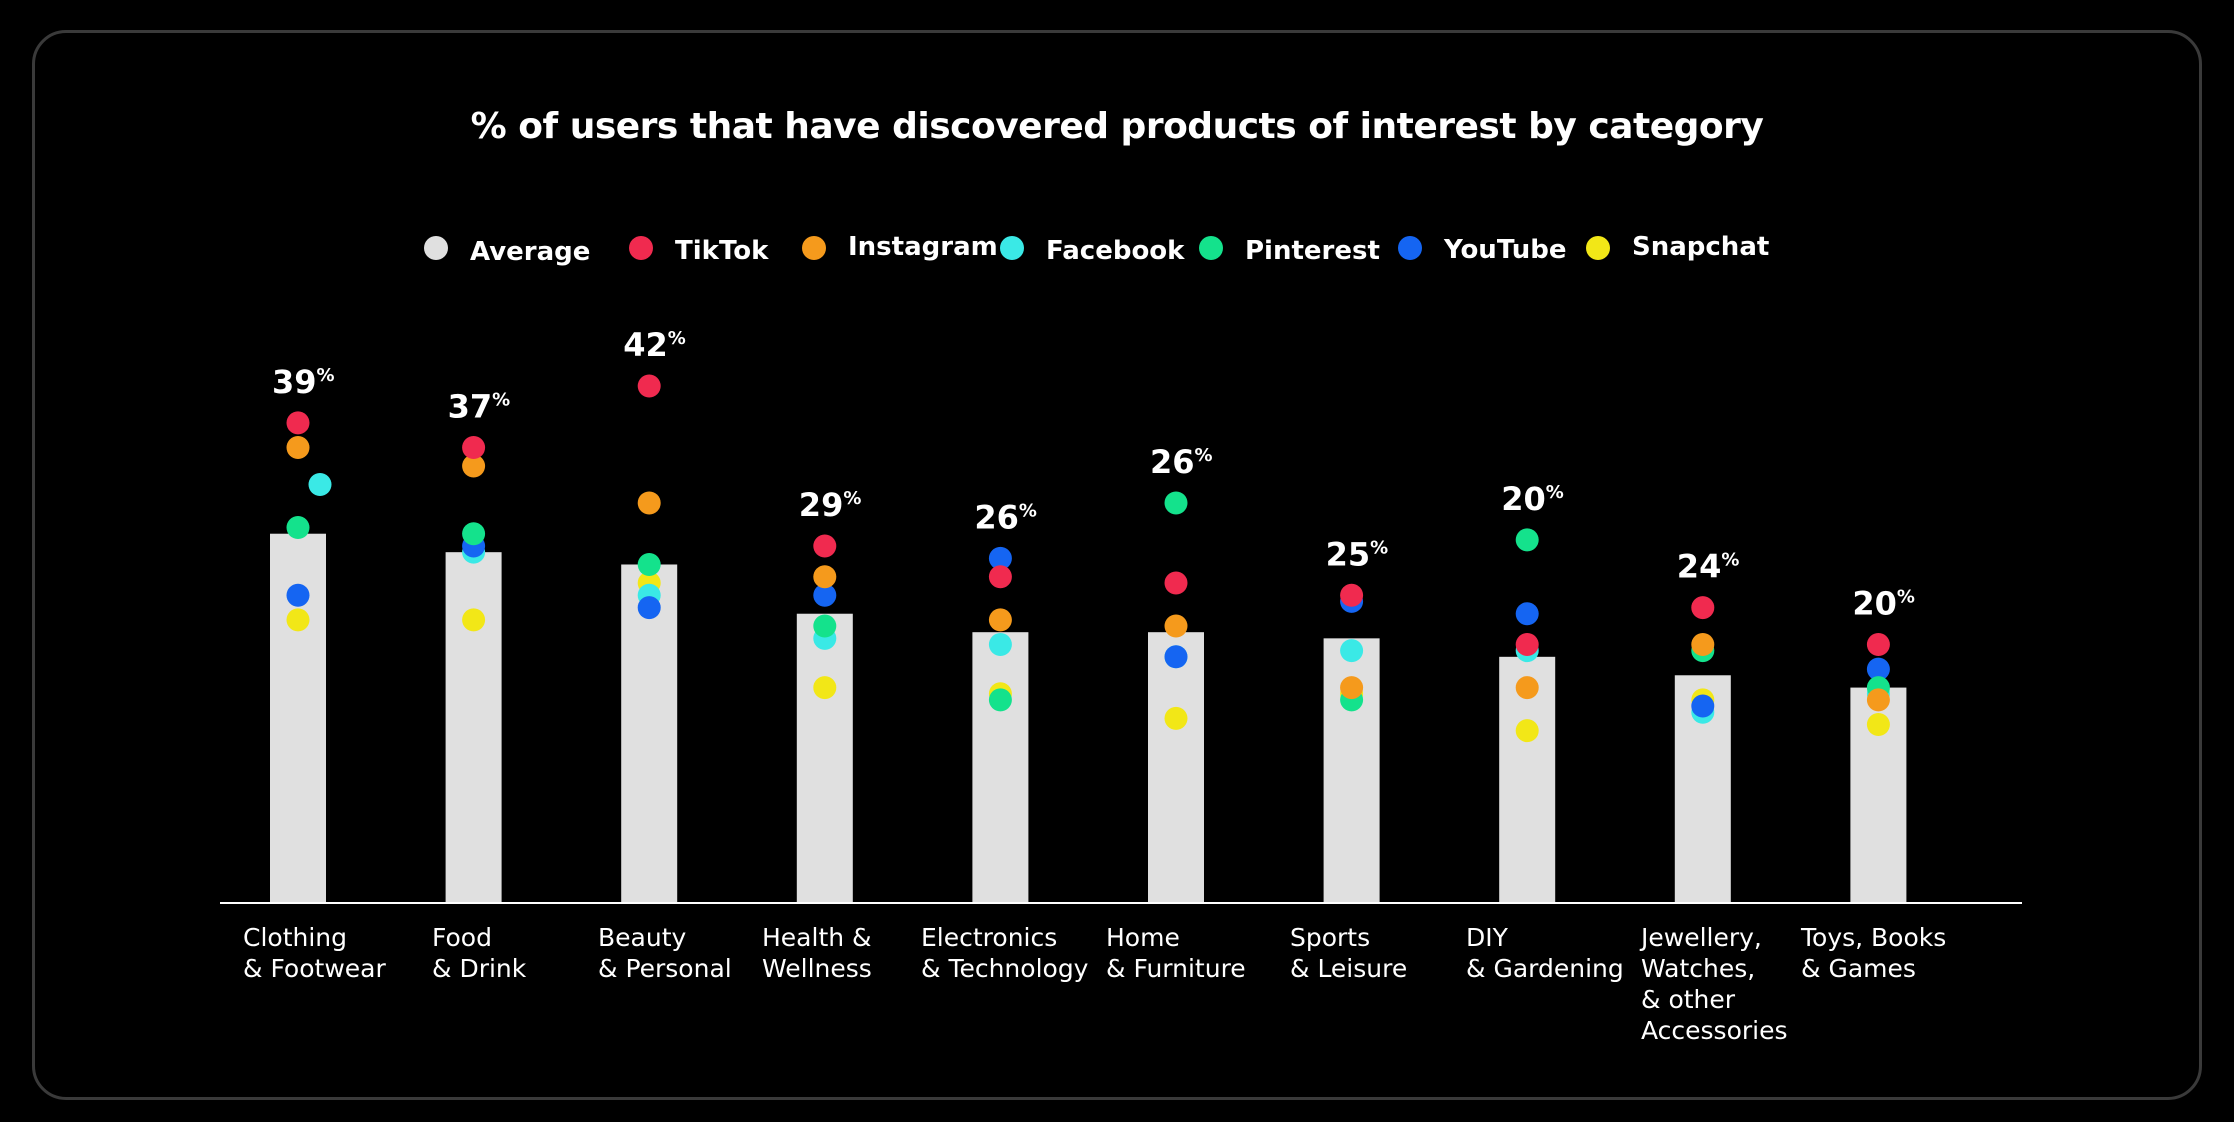 The image size is (2234, 1122). I want to click on category-label-electronics-line-2: & Technology, so click(1005, 968).